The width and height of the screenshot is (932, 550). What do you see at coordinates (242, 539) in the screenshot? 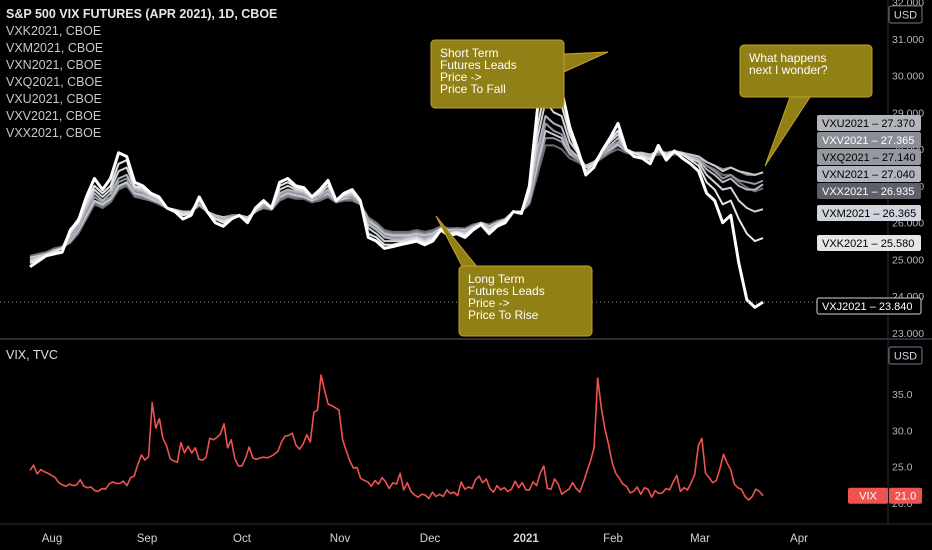
I see `time-axis-tick-label: Oct` at bounding box center [242, 539].